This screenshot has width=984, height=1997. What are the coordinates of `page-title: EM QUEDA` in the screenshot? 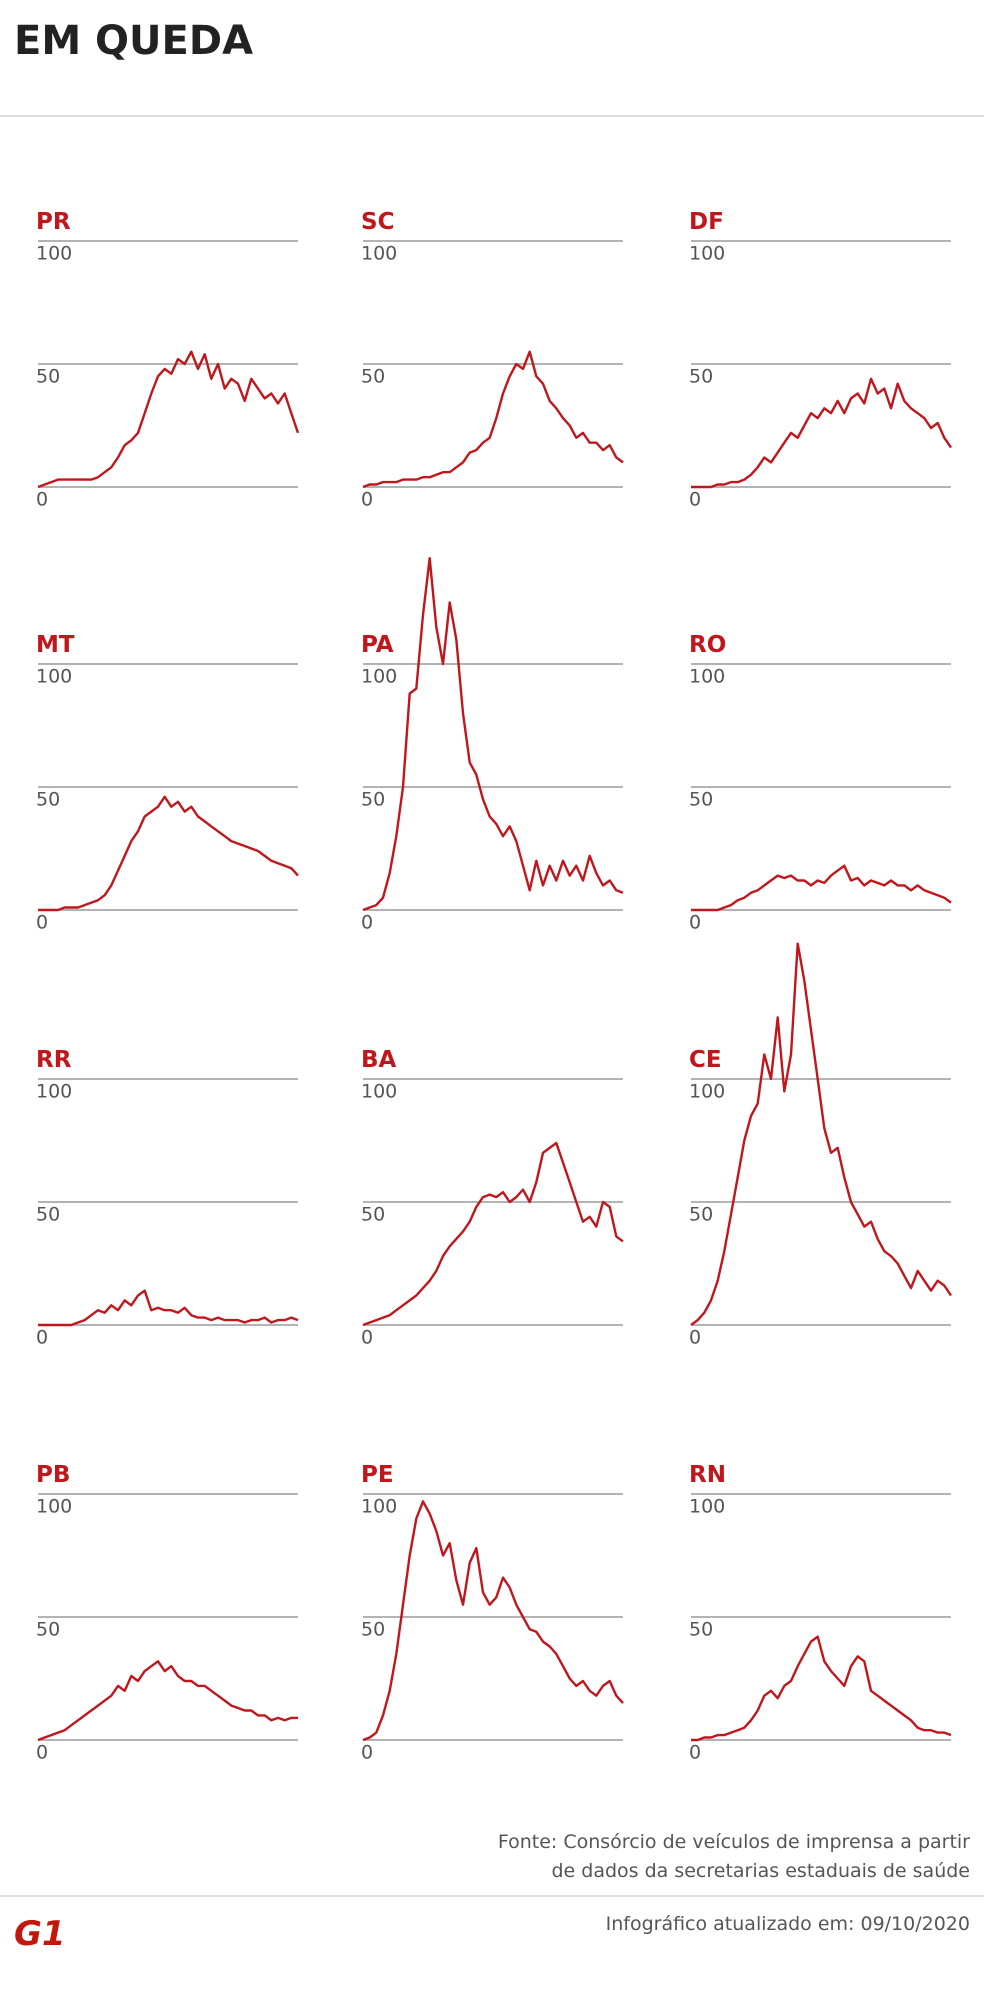 It's located at (133, 41).